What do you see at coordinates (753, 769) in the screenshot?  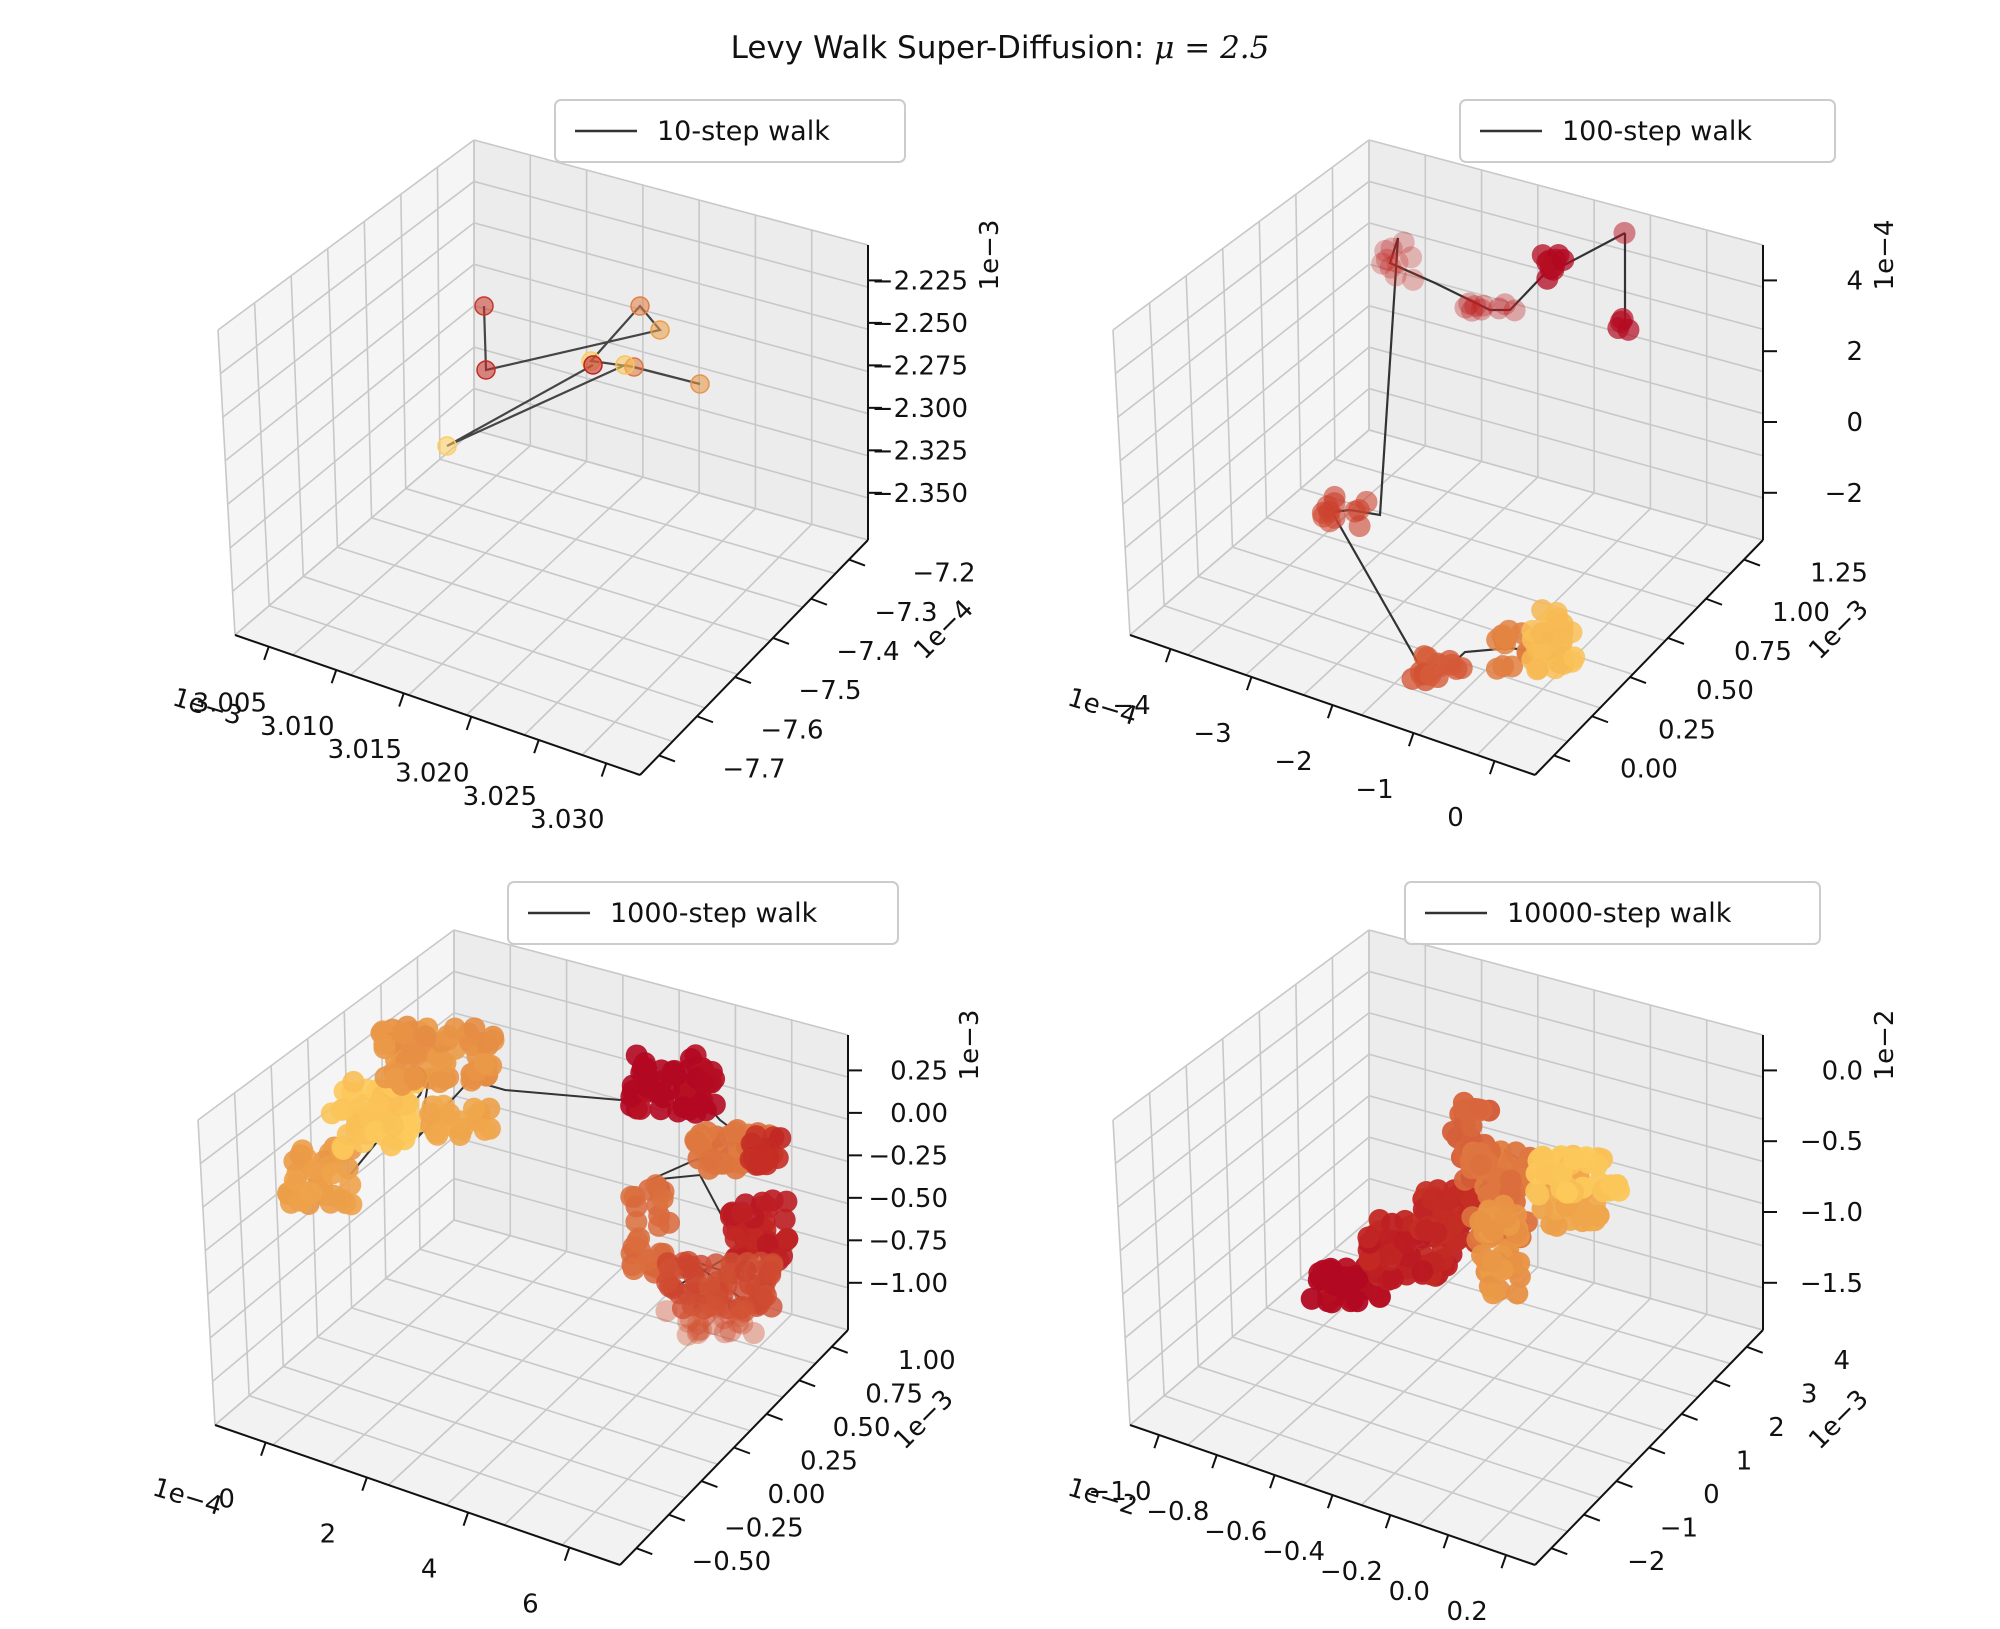 I see `y-tick-label: −7.7` at bounding box center [753, 769].